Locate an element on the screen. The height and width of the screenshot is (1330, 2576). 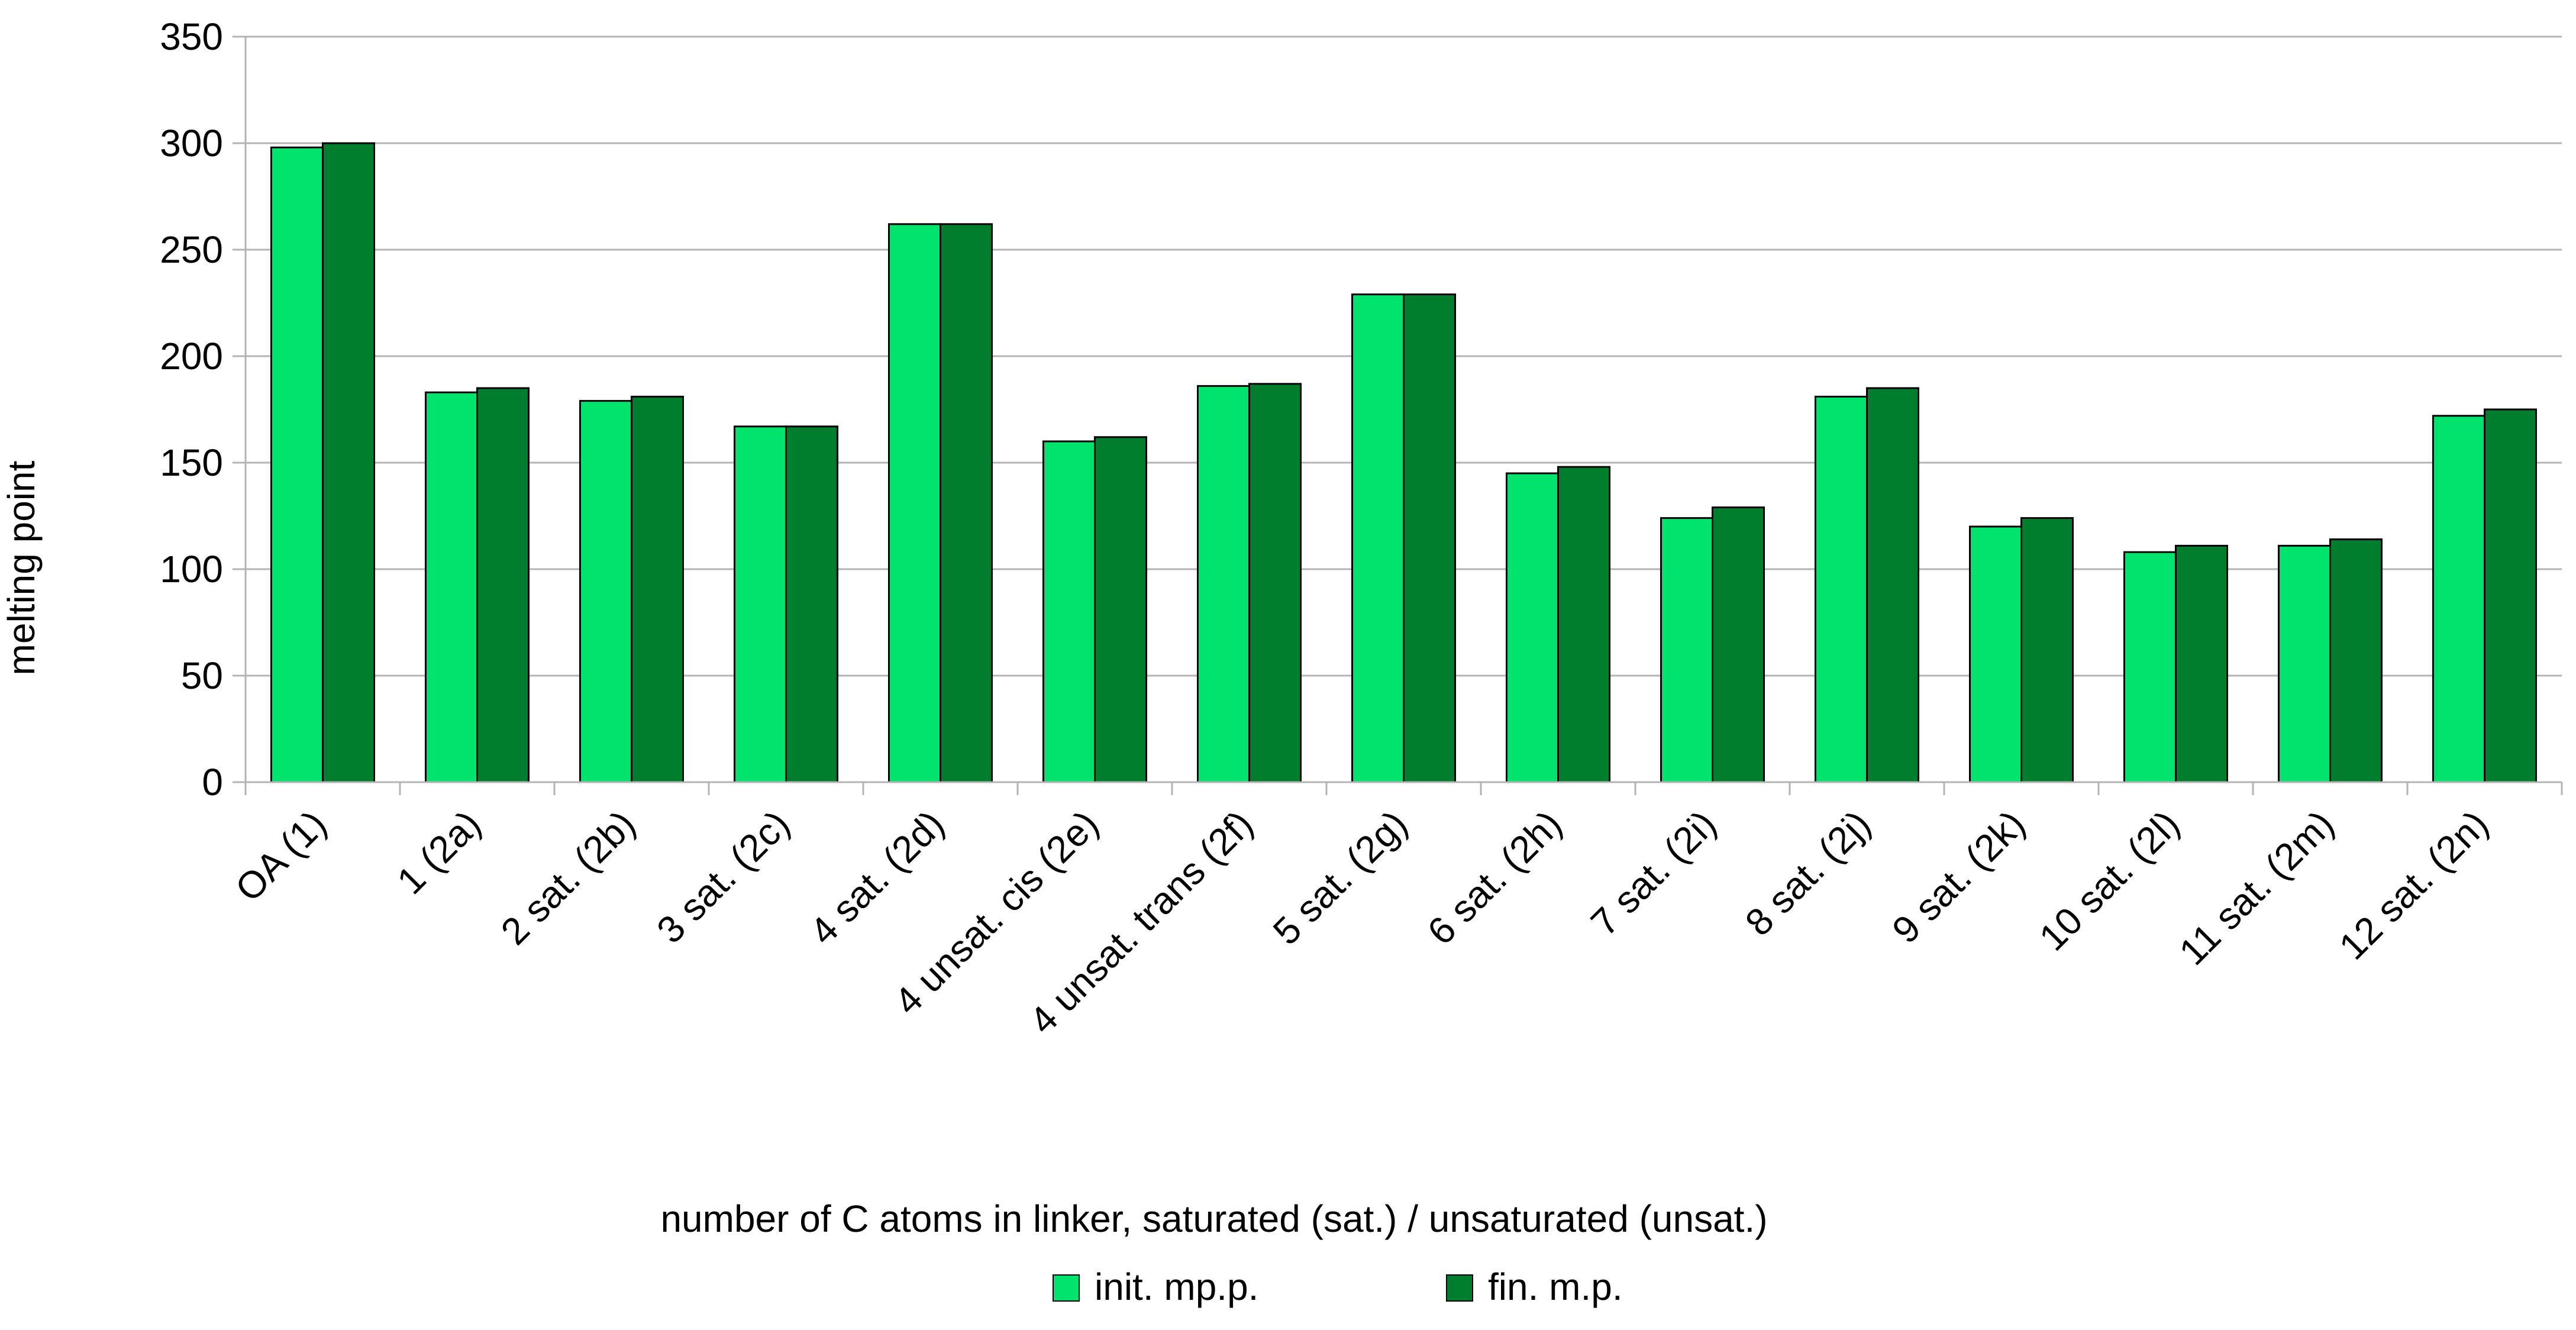
legend-label-init: init. mp.p. is located at coordinates (1176, 1287).